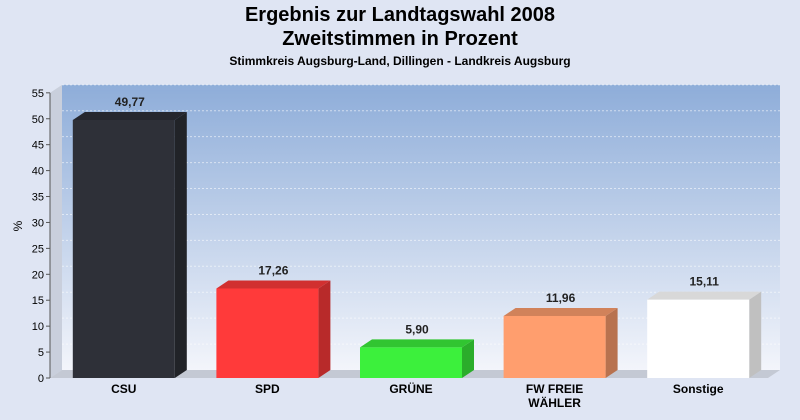 Image resolution: width=800 pixels, height=420 pixels. Describe the element at coordinates (698, 389) in the screenshot. I see `x-tick-label: Sonstige` at that location.